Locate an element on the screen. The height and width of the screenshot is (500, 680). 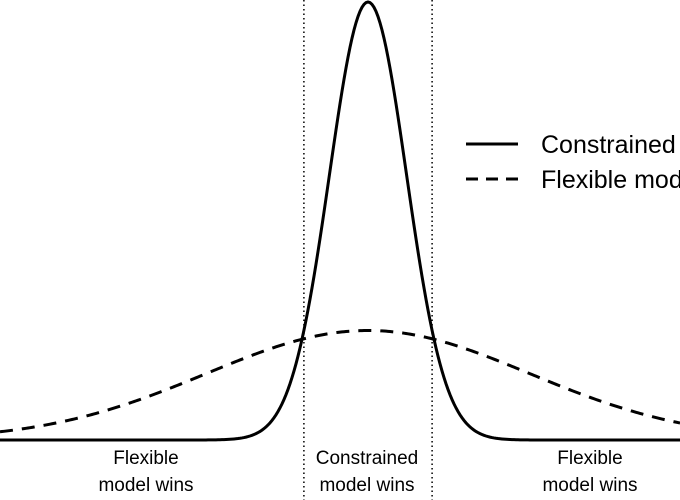
region-center-line1: Constrained is located at coordinates (367, 458).